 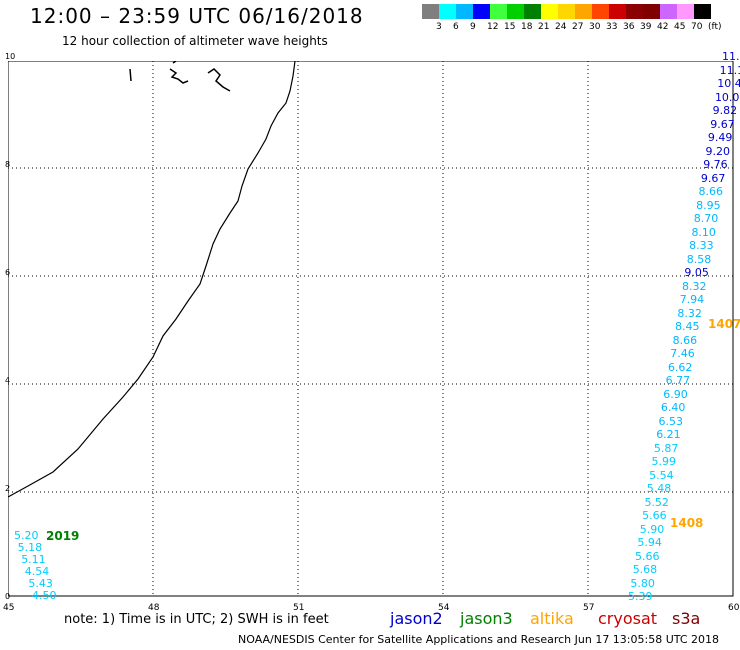 What do you see at coordinates (456, 27) in the screenshot?
I see `color-scale-label: 6` at bounding box center [456, 27].